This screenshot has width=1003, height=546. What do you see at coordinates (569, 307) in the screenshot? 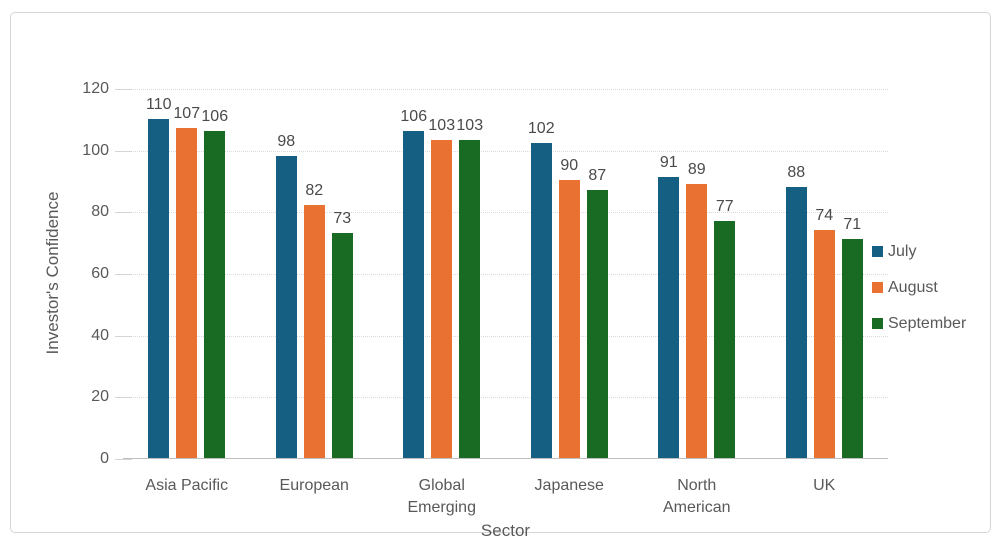
I see `bar-august-japanese: 90` at bounding box center [569, 307].